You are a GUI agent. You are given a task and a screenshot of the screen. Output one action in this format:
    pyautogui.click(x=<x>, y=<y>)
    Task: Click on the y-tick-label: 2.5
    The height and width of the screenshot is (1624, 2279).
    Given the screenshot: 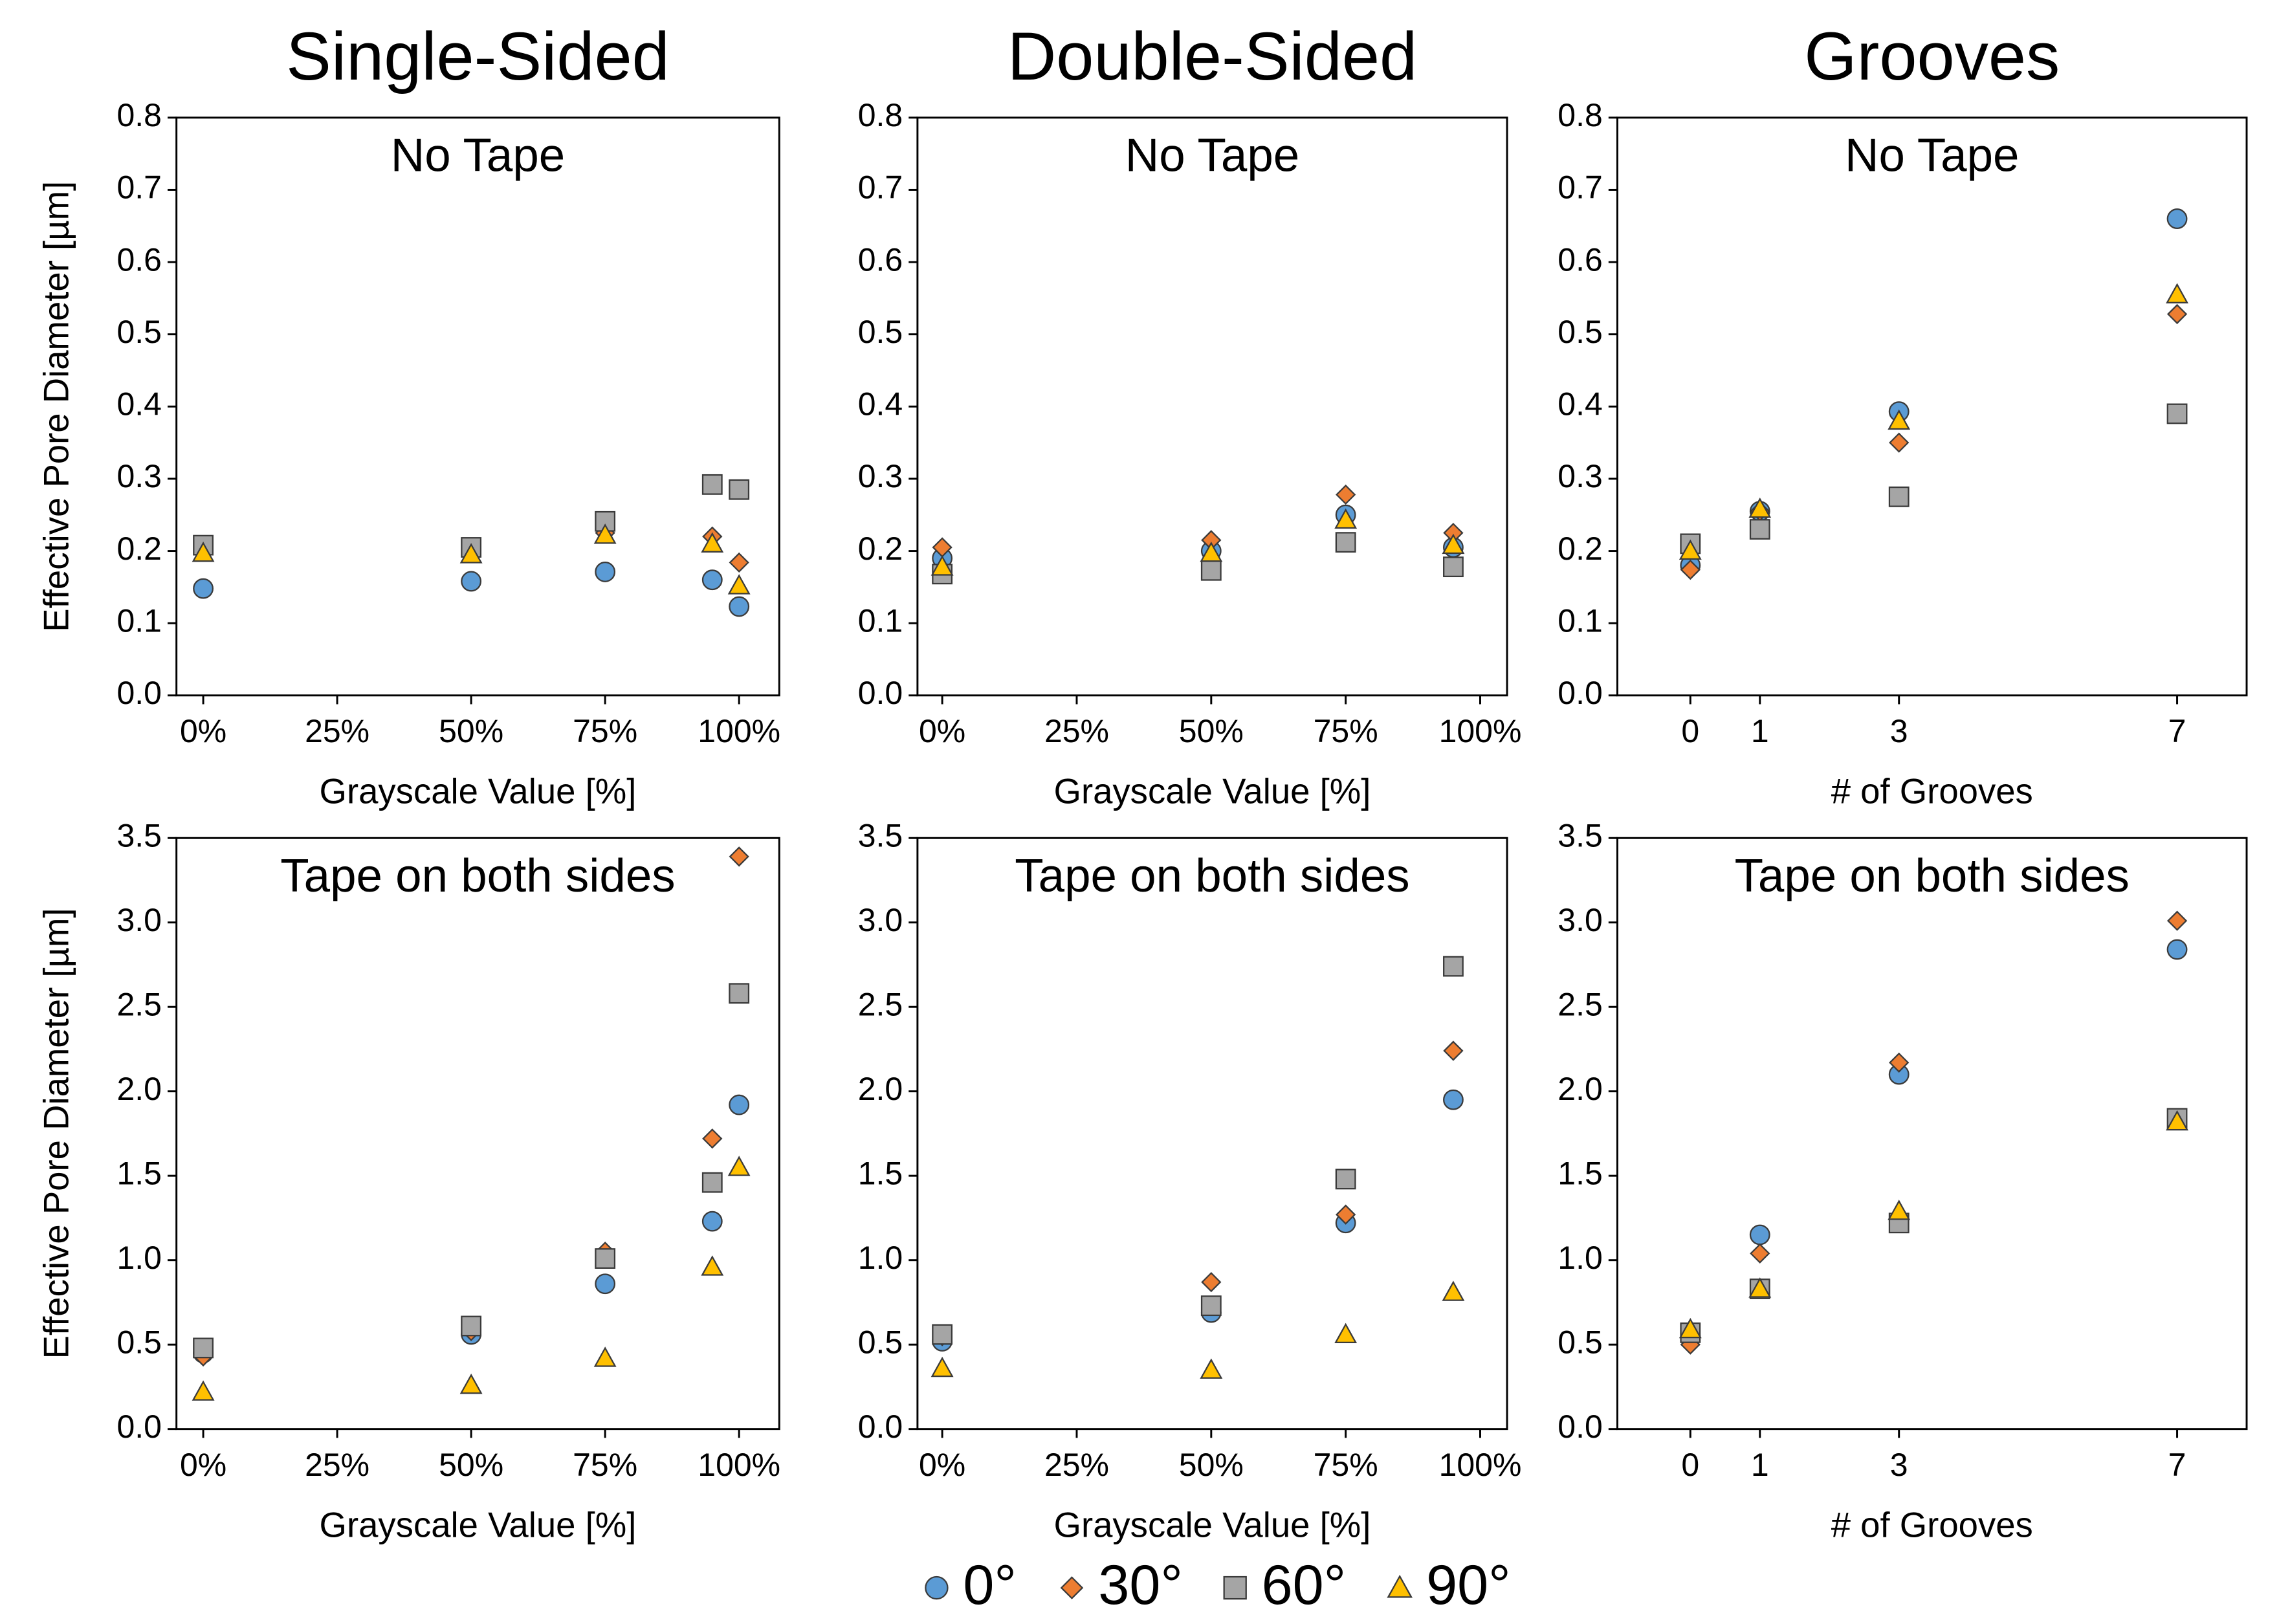 What is the action you would take?
    pyautogui.click(x=880, y=1004)
    